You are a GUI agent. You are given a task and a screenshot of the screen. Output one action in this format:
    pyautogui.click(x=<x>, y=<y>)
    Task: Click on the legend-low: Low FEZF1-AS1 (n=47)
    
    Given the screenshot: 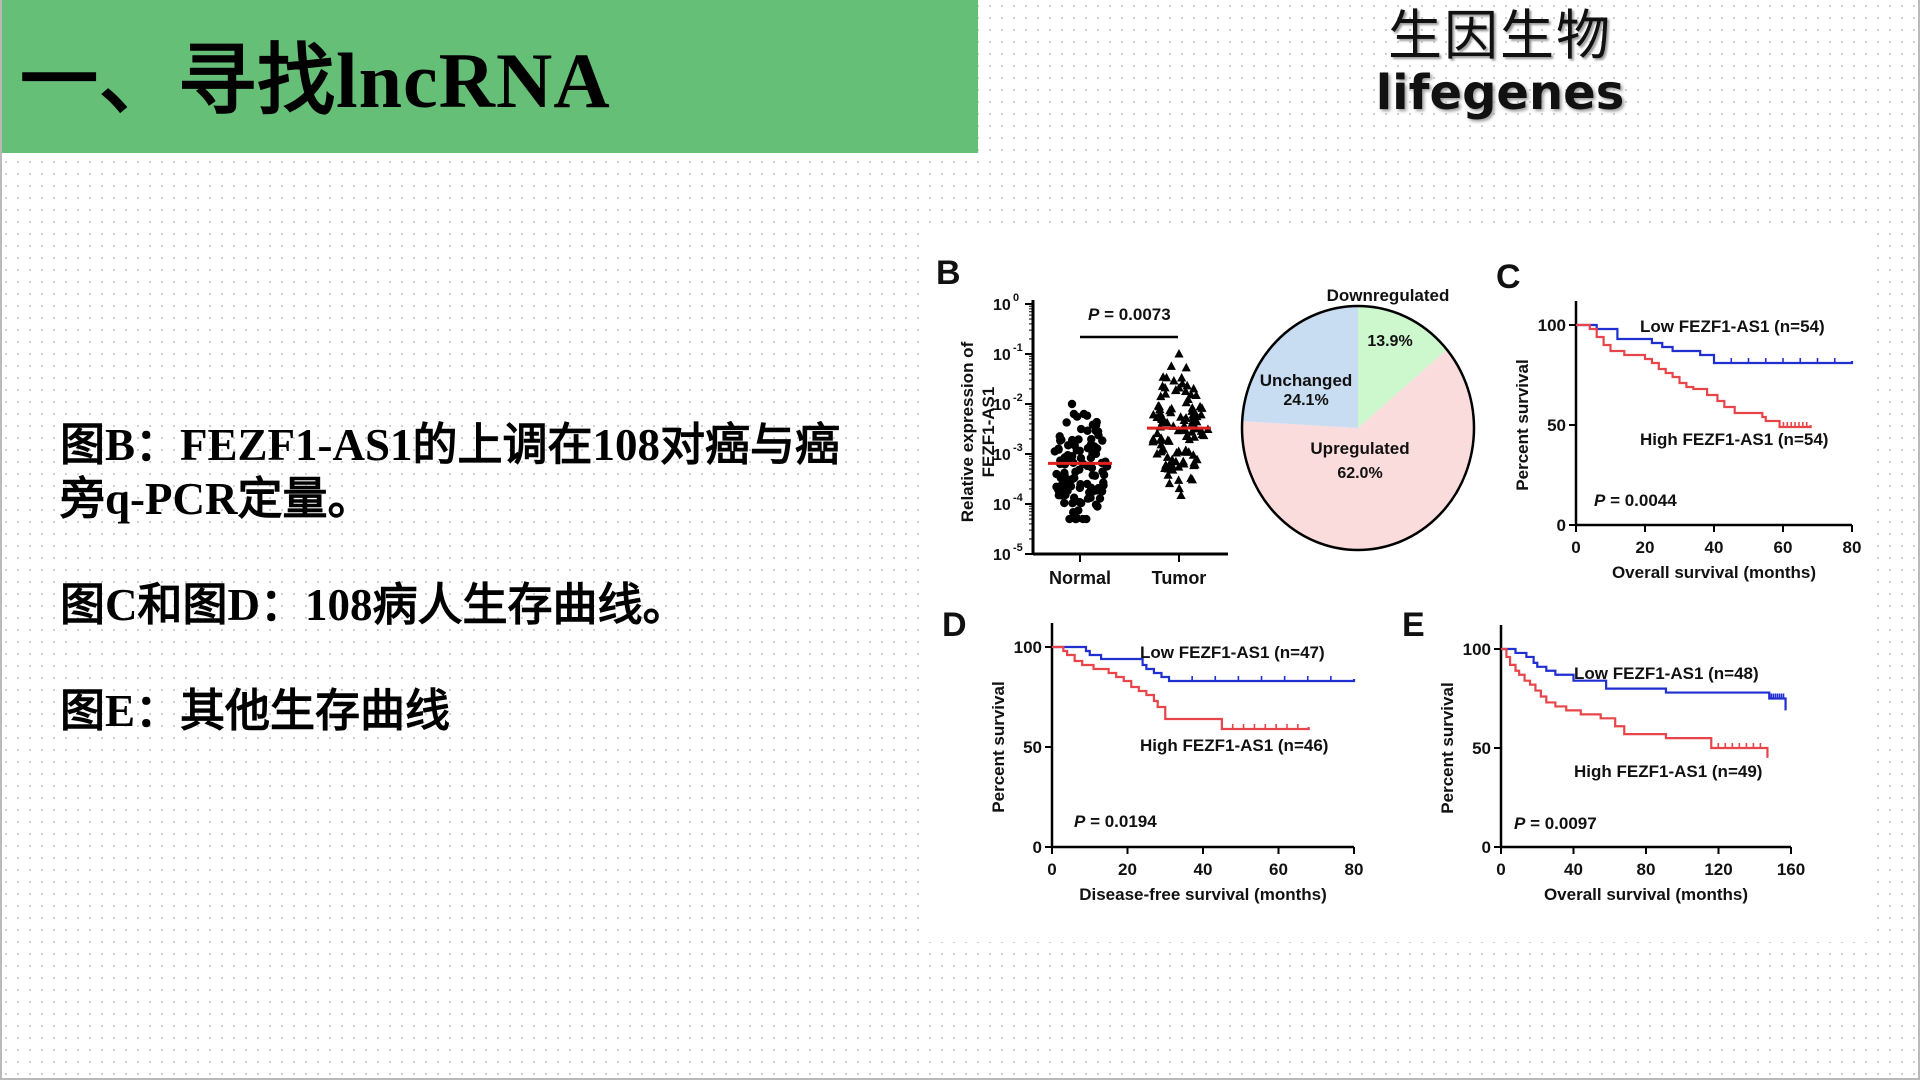 What is the action you would take?
    pyautogui.click(x=1232, y=652)
    